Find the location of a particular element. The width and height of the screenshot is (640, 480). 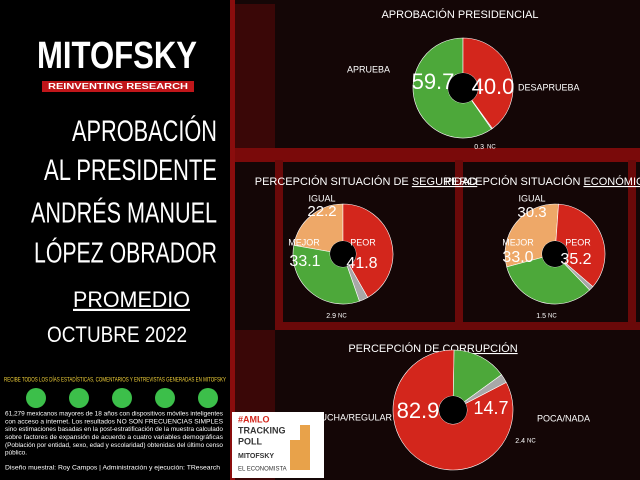

value-label: 33.0 is located at coordinates (517, 257).